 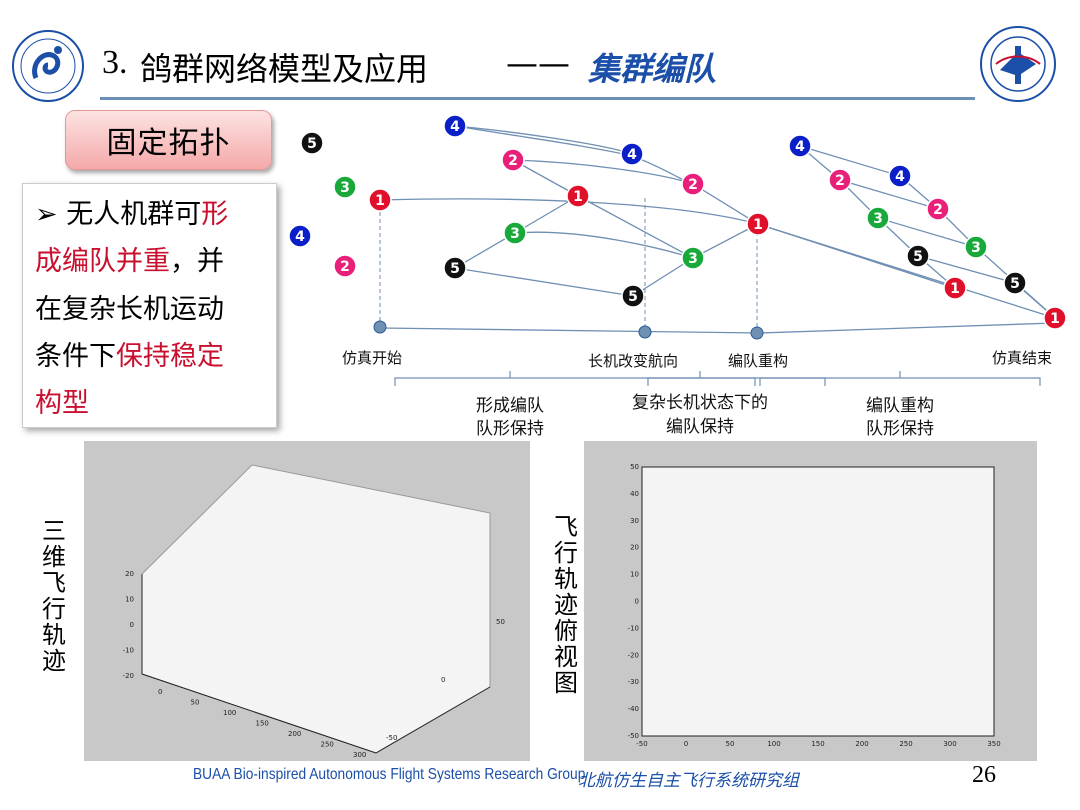 What do you see at coordinates (1018, 64) in the screenshot?
I see `university-logo-right` at bounding box center [1018, 64].